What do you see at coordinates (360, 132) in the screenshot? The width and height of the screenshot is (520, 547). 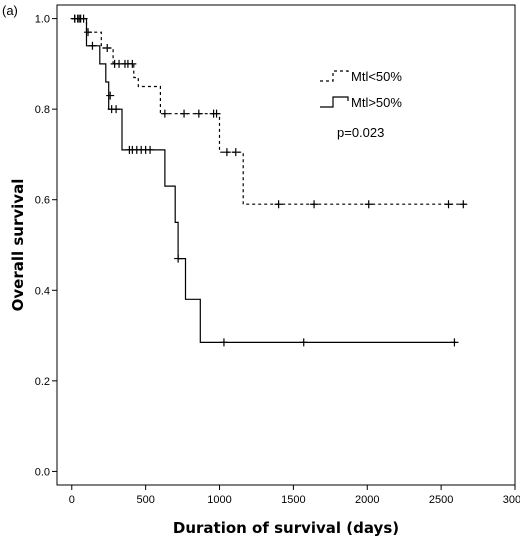 I see `p-value-annotation: p=0.023` at bounding box center [360, 132].